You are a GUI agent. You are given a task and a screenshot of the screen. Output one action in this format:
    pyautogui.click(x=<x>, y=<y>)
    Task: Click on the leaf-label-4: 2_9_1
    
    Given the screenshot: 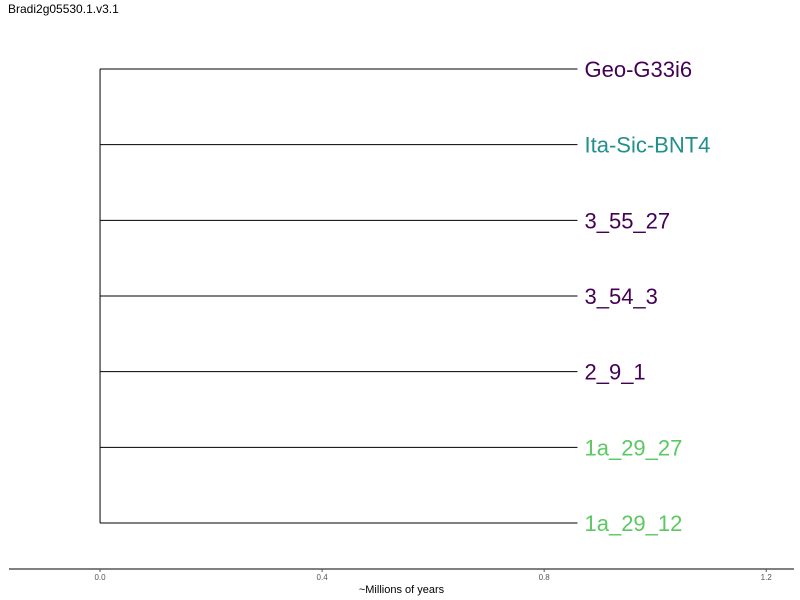 What is the action you would take?
    pyautogui.click(x=614, y=372)
    